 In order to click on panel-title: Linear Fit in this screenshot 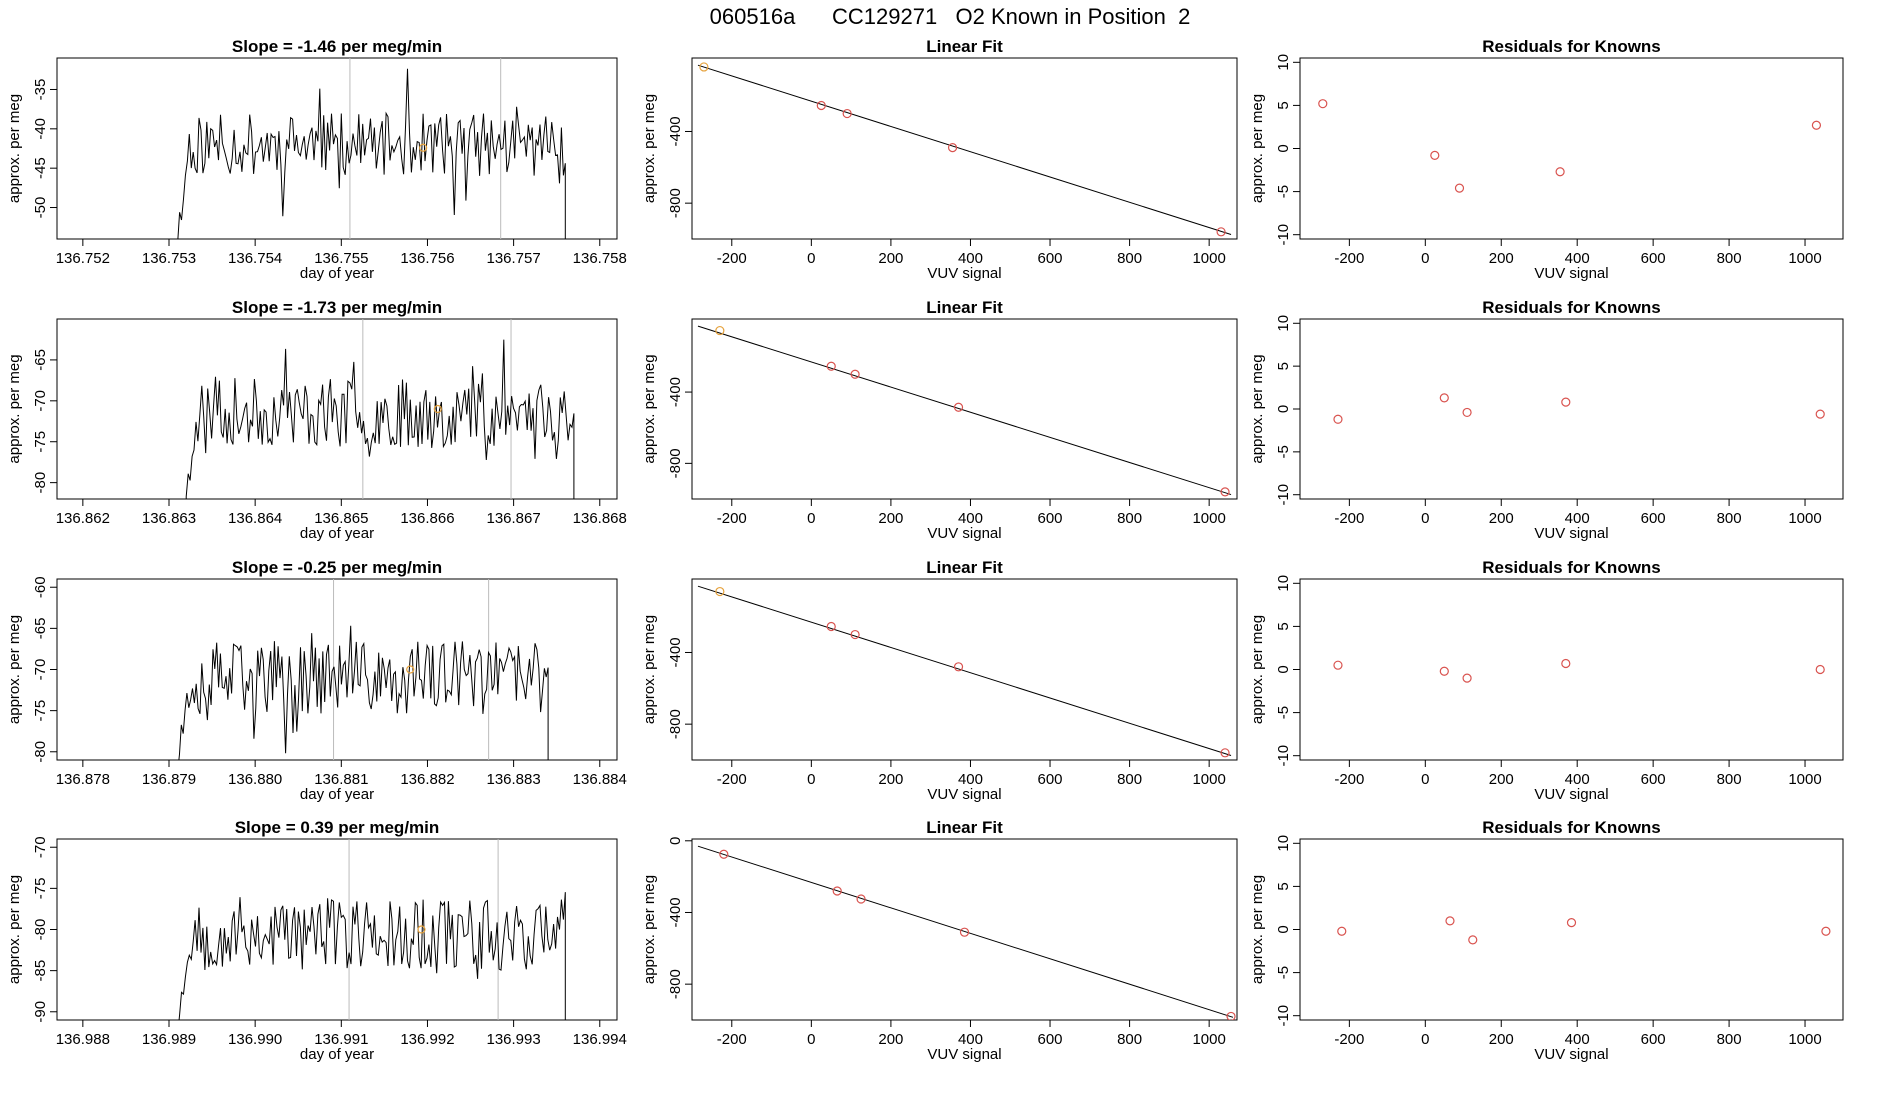, I will do `click(964, 827)`.